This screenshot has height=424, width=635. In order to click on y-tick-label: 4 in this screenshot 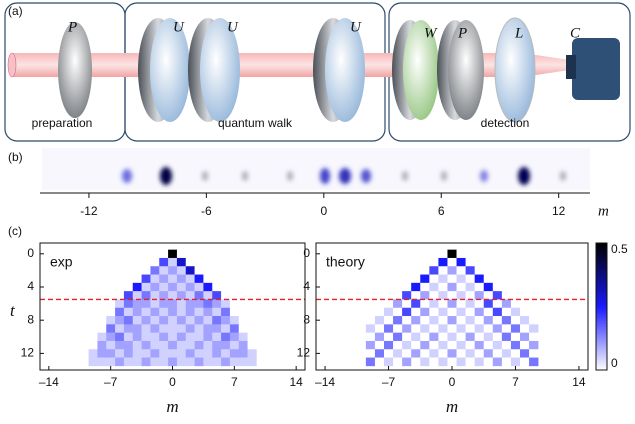, I will do `click(30, 286)`.